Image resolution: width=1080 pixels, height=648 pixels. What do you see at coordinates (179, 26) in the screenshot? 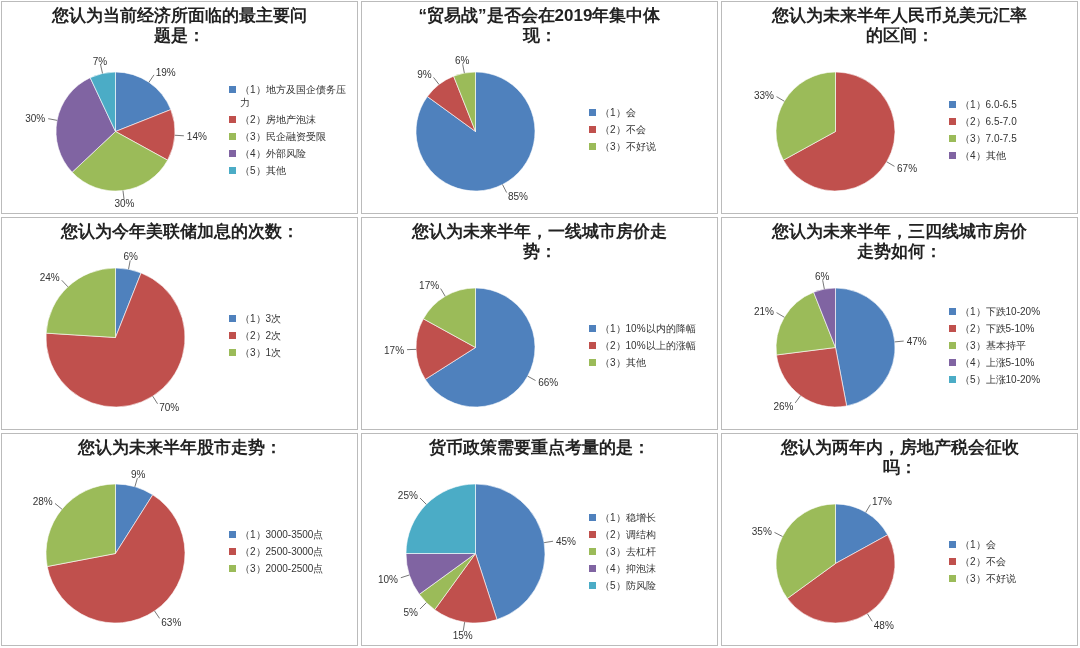
I see `chart-title: 您认为当前经济所面临的最主要问题是：` at bounding box center [179, 26].